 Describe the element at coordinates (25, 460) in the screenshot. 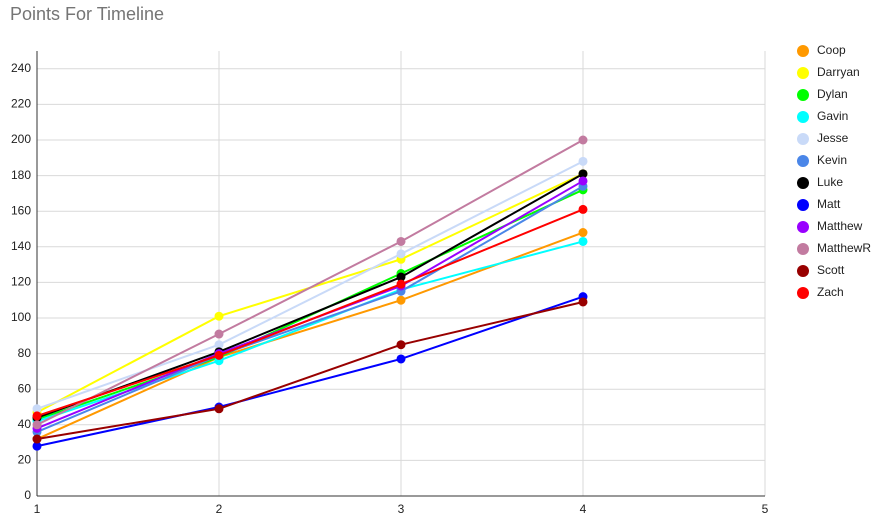

I see `y-tick-label: 20` at that location.